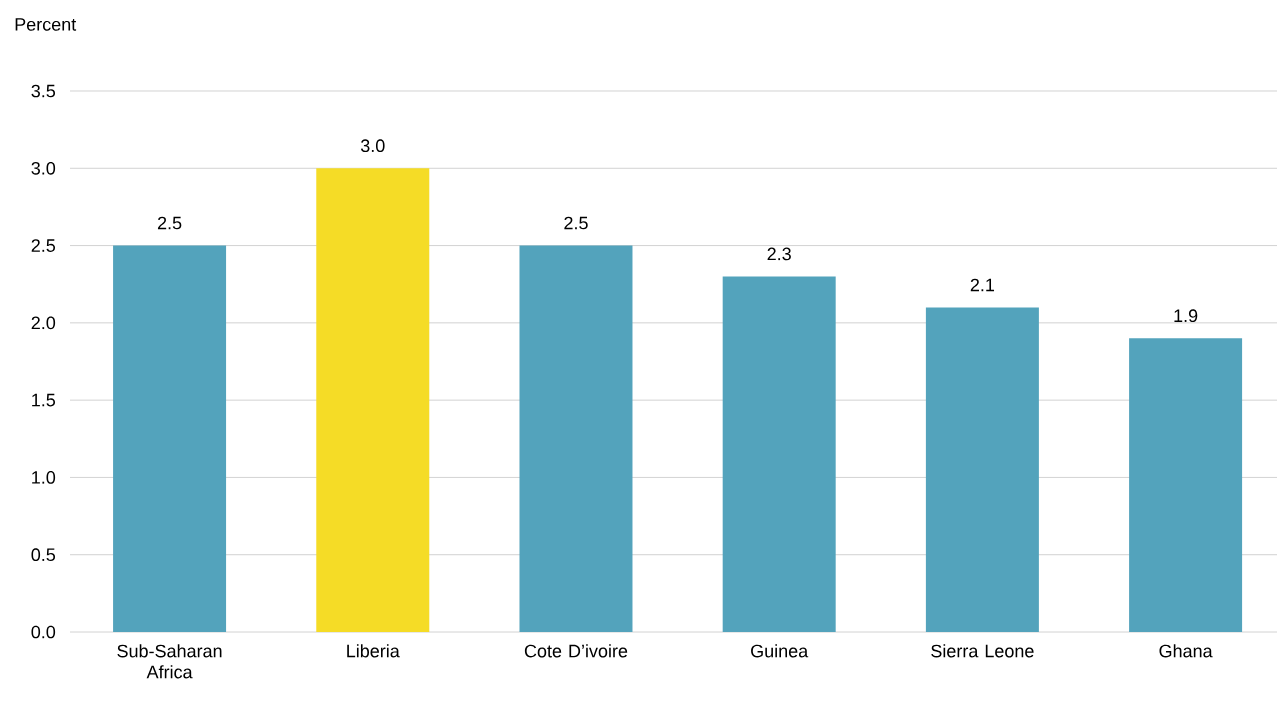 The width and height of the screenshot is (1277, 727). I want to click on y-tick-label: 1.0, so click(44, 477).